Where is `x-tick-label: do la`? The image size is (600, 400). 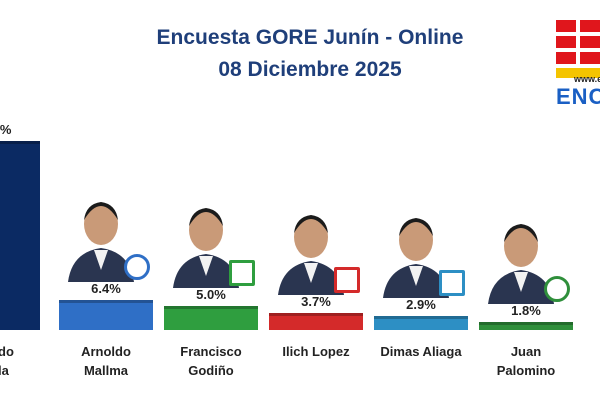
x-tick-label: do la is located at coordinates (7, 361).